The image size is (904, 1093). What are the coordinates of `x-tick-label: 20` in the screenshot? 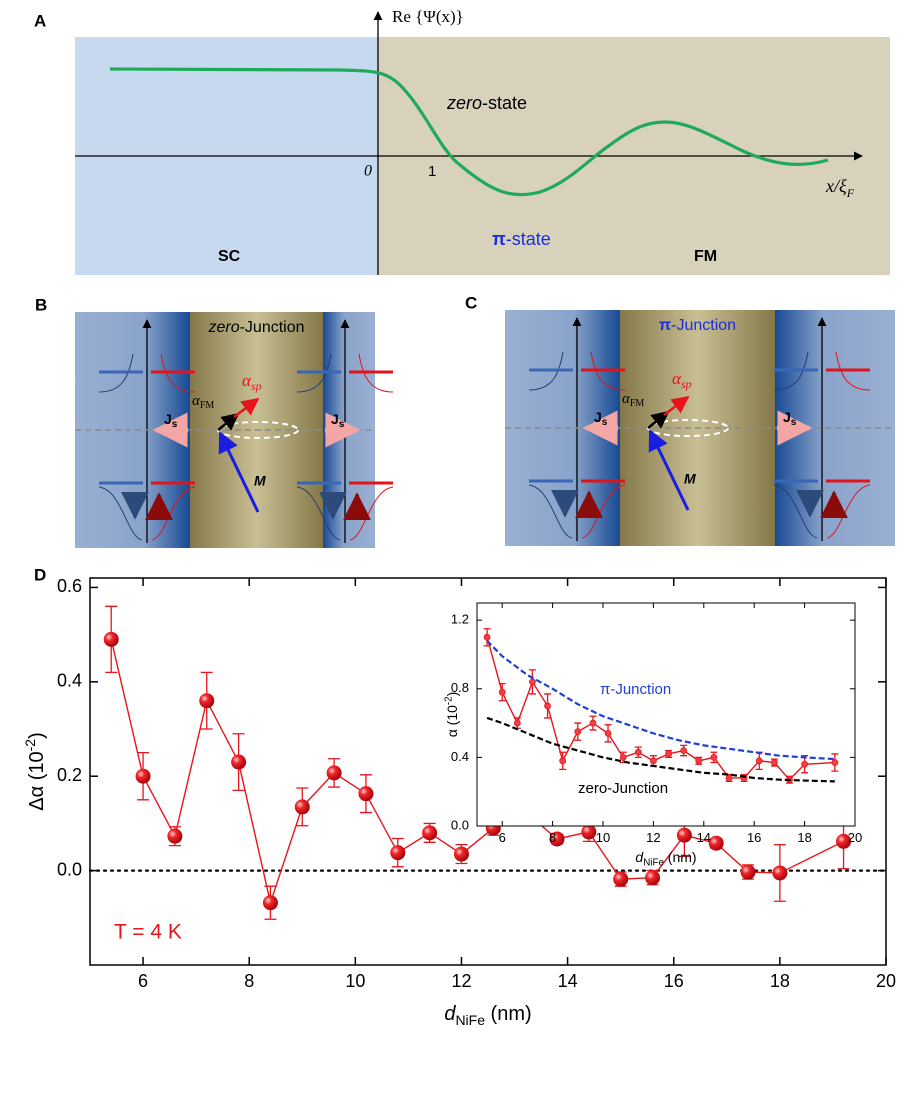 It's located at (886, 981).